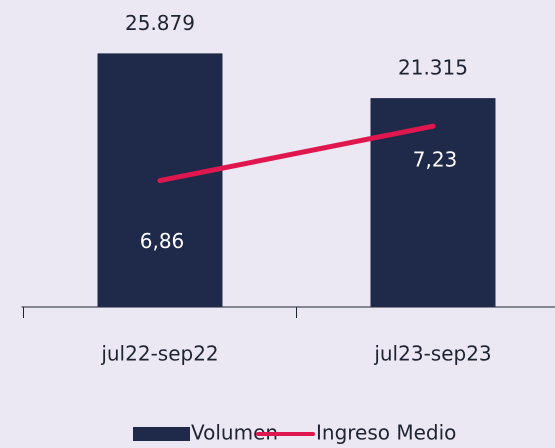 Image resolution: width=555 pixels, height=448 pixels. What do you see at coordinates (159, 354) in the screenshot?
I see `x-tick-label: jul22-sep22` at bounding box center [159, 354].